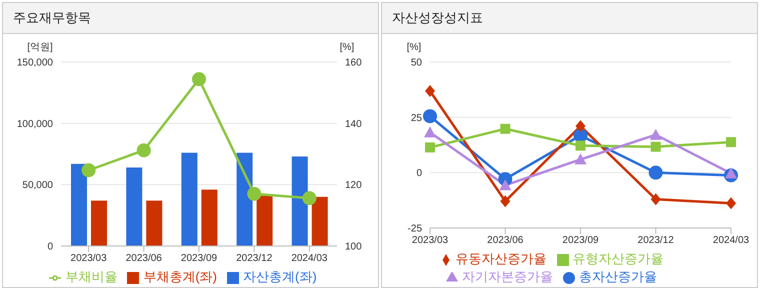 This screenshot has width=760, height=288. I want to click on y-axis-title: [억원], so click(40, 47).